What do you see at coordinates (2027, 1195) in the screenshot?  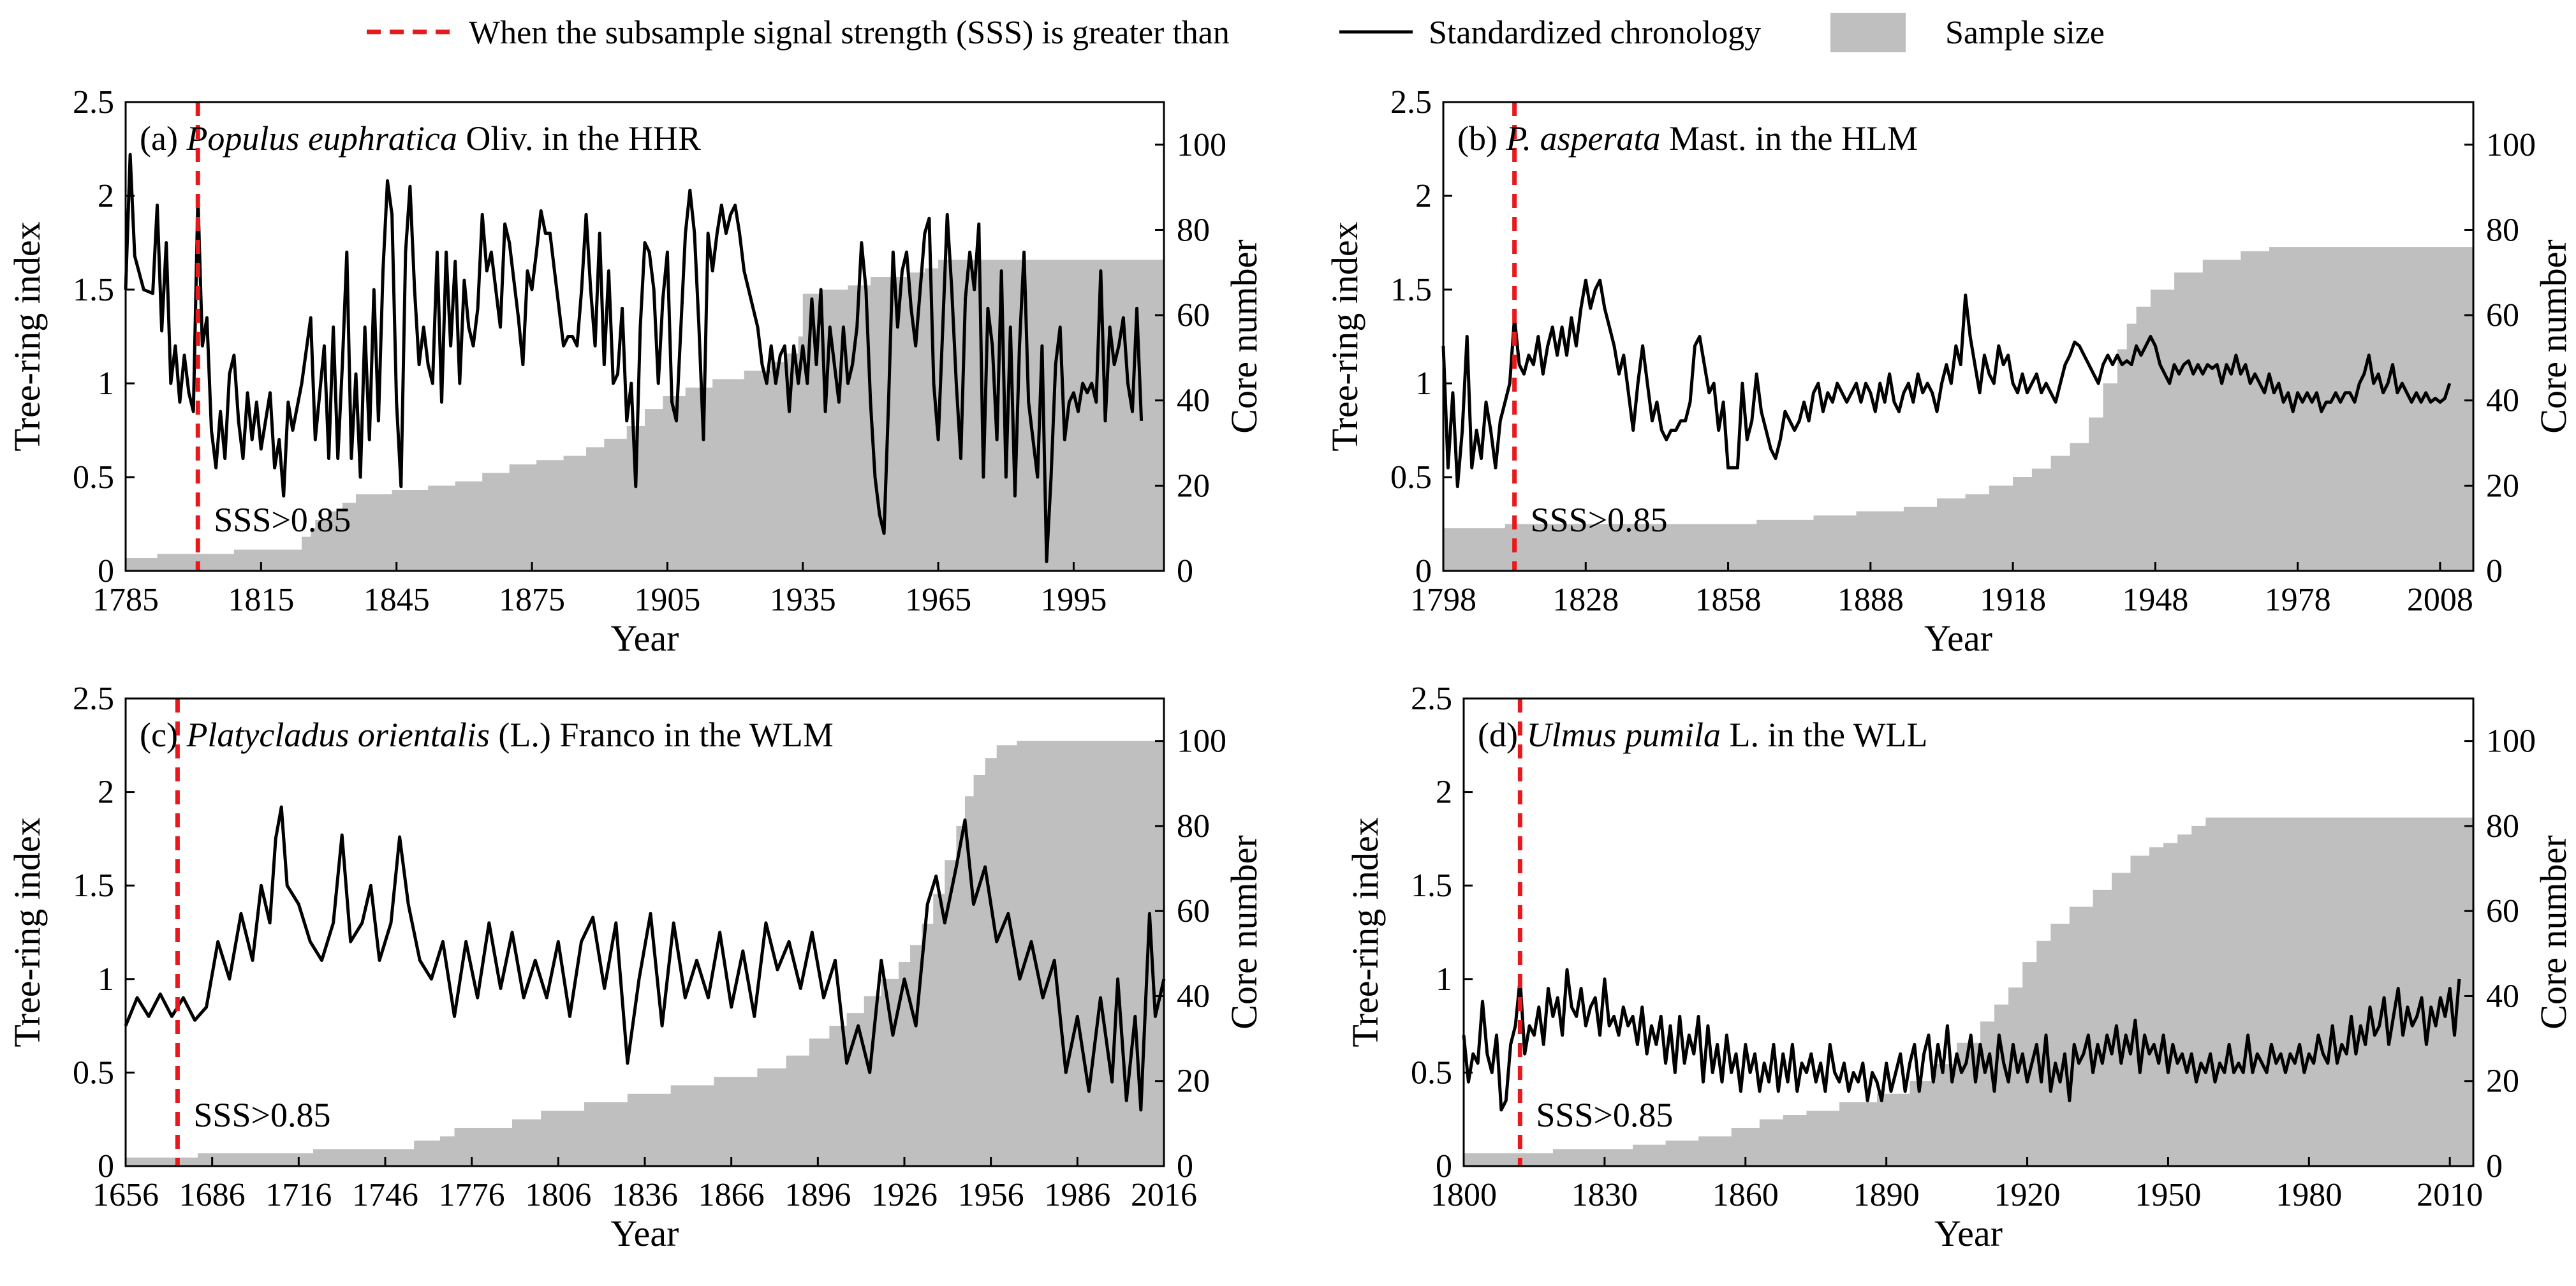 I see `x-tick-label: 1920` at bounding box center [2027, 1195].